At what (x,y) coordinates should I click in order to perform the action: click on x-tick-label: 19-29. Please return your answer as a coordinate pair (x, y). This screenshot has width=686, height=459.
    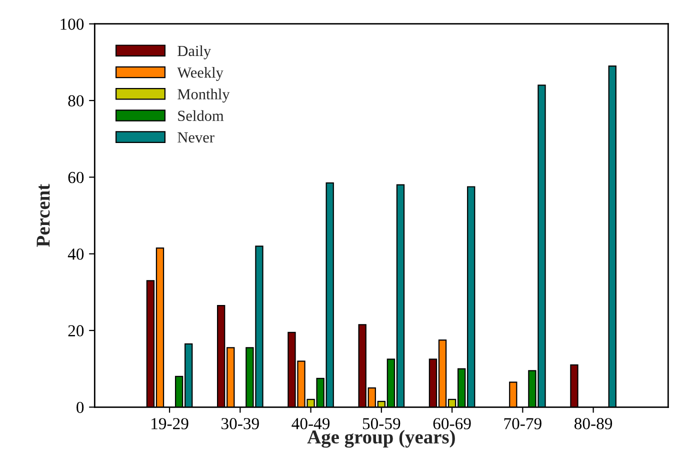
    Looking at the image, I should click on (170, 424).